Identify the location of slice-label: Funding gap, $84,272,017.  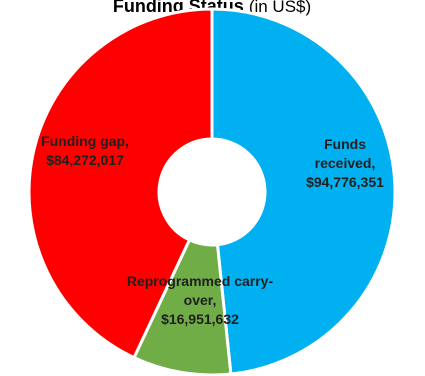
(85, 151).